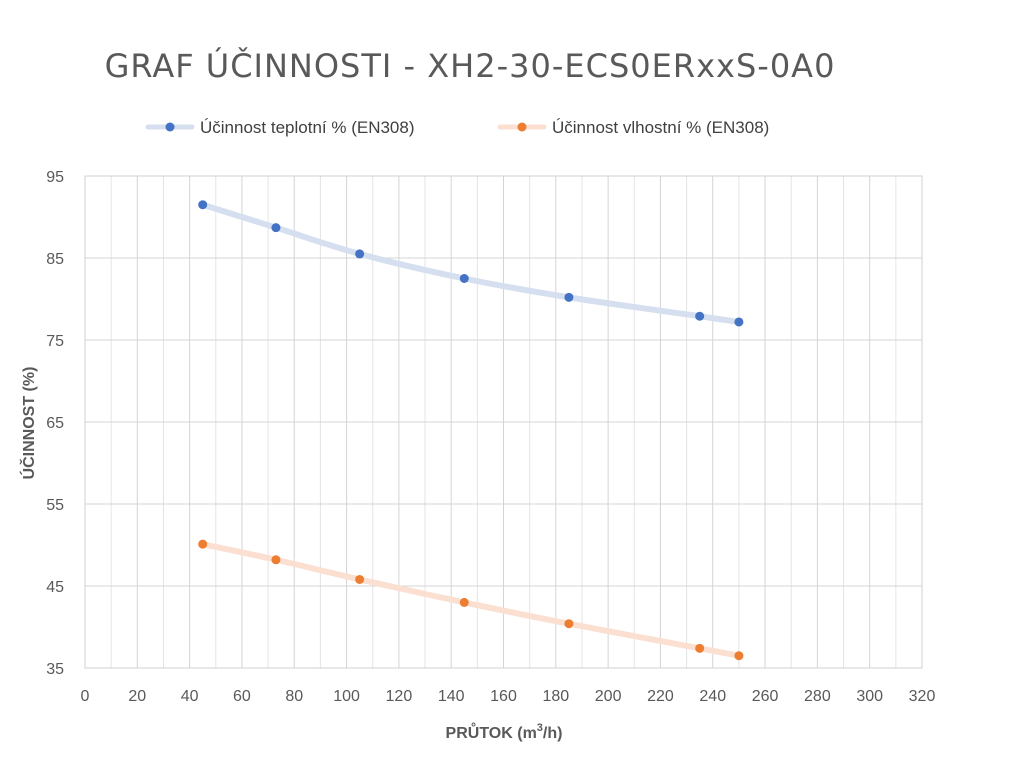  I want to click on legend-item-thermal: Účinnost teplotní % (EN308), so click(280, 127).